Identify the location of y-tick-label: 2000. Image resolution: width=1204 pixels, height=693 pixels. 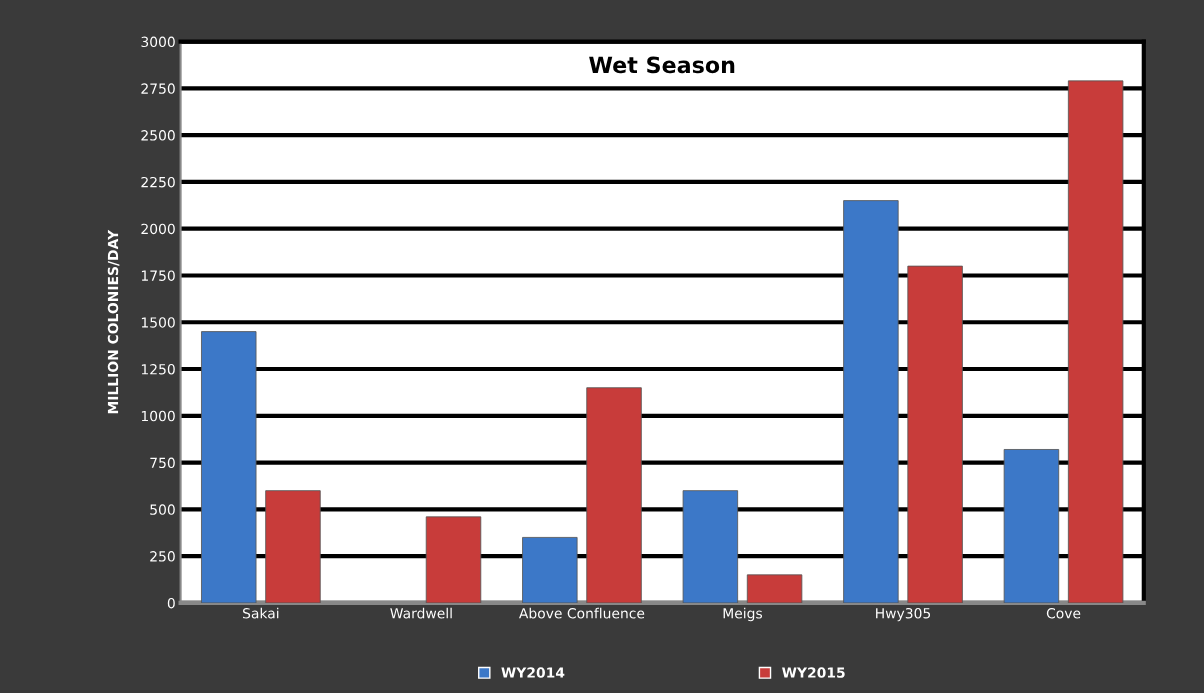
(158, 229).